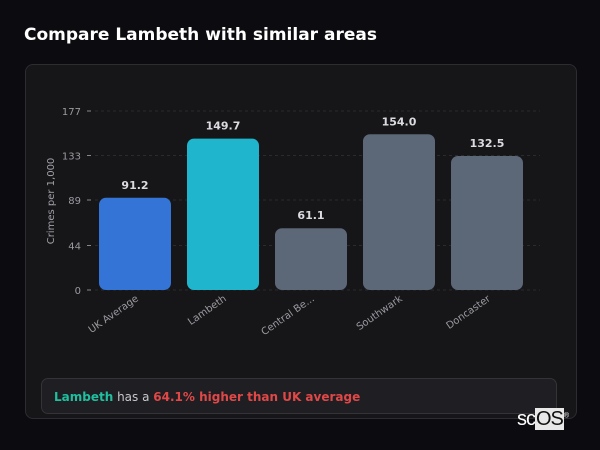 This screenshot has width=600, height=450. Describe the element at coordinates (74, 247) in the screenshot. I see `y-tick-label: 44` at that location.